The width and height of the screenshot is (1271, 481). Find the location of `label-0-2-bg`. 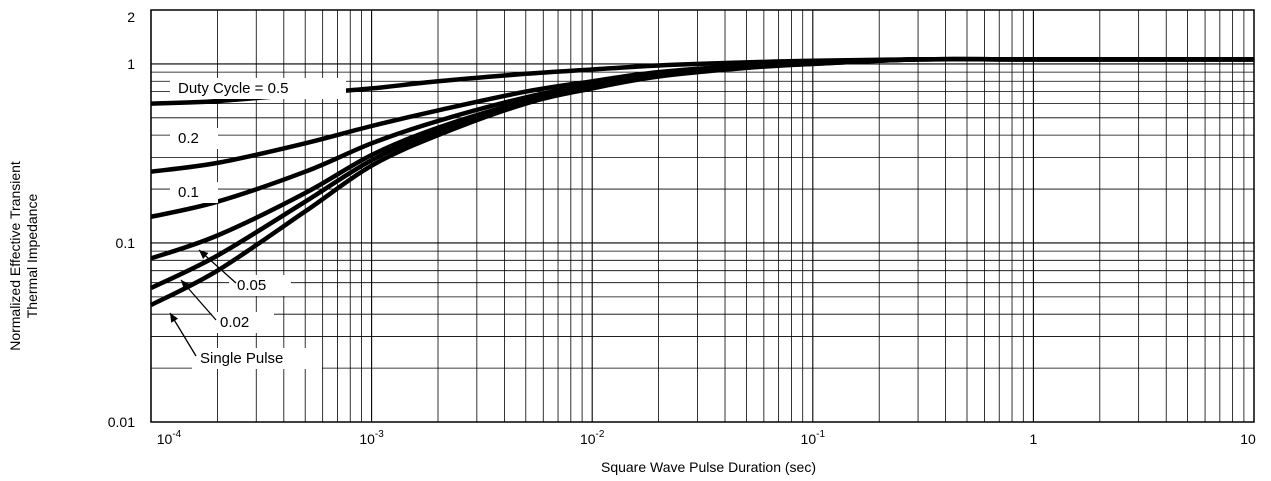

label-0-2-bg is located at coordinates (194, 138).